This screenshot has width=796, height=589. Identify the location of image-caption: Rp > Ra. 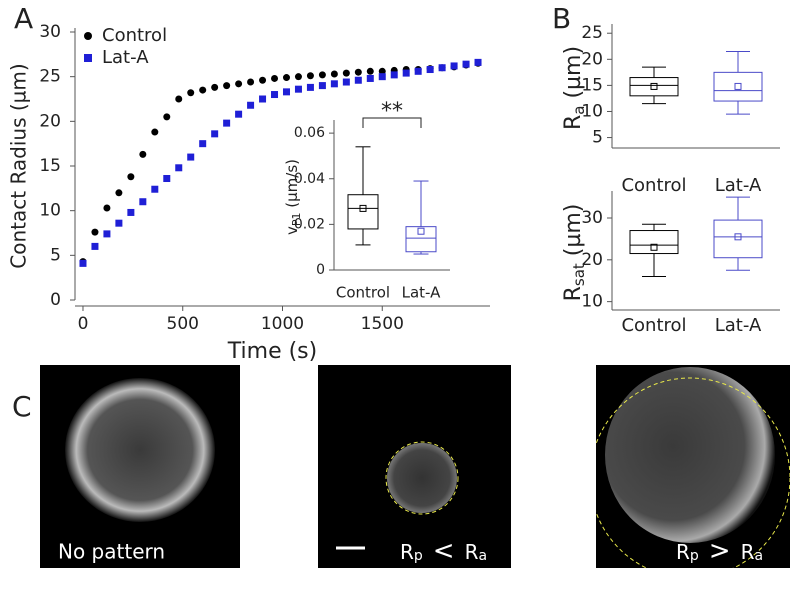
(719, 551).